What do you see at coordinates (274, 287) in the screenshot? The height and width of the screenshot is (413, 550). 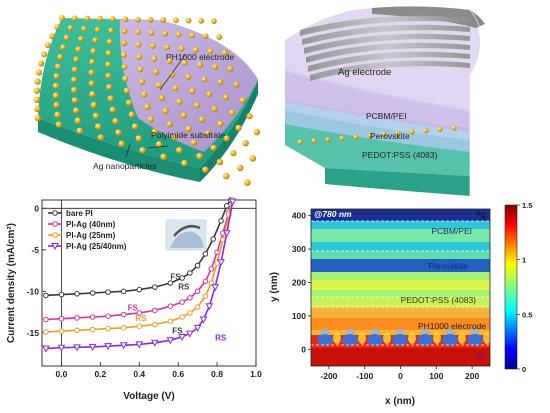 I see `hm-ylabel: y (nm)` at bounding box center [274, 287].